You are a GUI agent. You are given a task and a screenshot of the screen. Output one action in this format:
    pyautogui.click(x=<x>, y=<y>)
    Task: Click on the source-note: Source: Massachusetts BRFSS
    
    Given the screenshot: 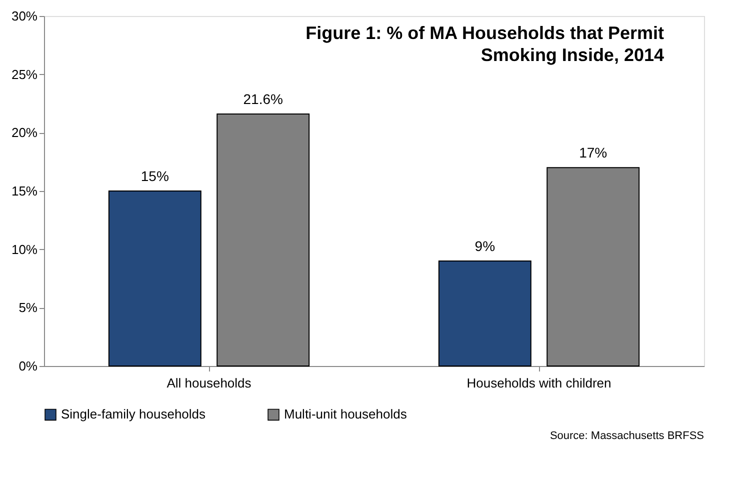 What is the action you would take?
    pyautogui.click(x=627, y=436)
    